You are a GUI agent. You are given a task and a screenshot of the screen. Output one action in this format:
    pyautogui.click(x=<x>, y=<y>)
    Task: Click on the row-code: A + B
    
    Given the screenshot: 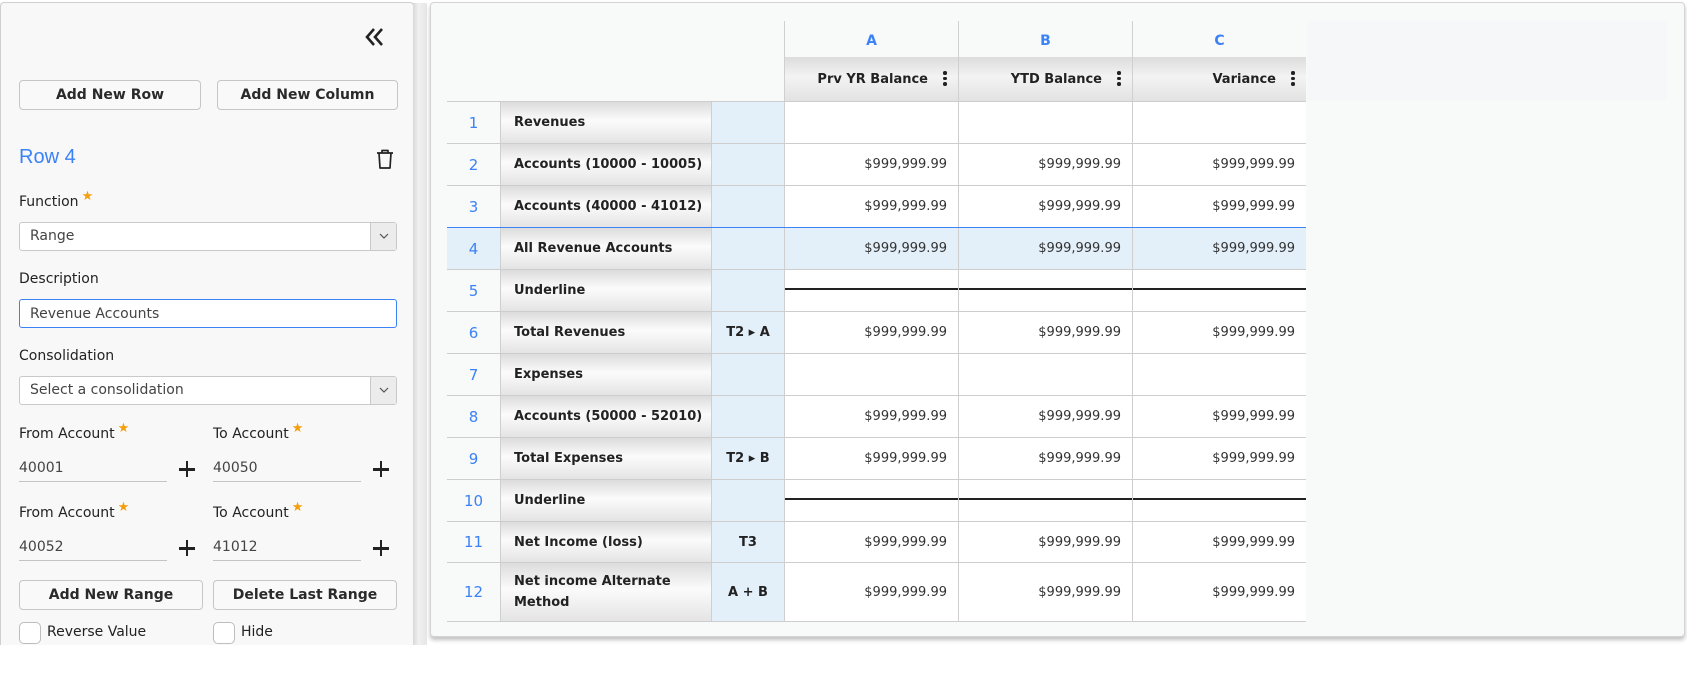 What is the action you would take?
    pyautogui.click(x=747, y=592)
    